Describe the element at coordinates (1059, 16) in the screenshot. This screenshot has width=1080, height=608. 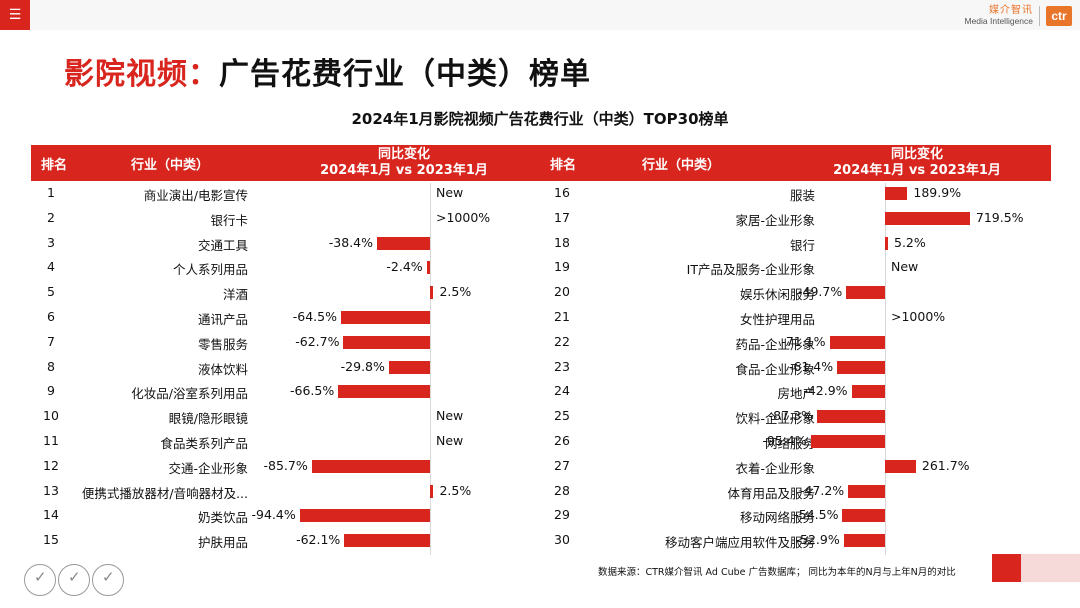
I see `logo-mark: ctr` at that location.